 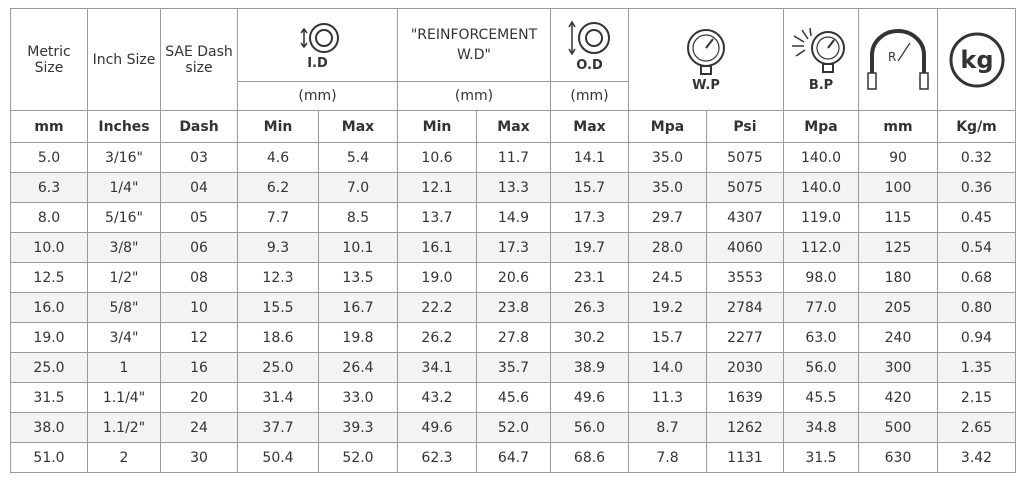 What do you see at coordinates (976, 457) in the screenshot?
I see `data-cell: 3.42` at bounding box center [976, 457].